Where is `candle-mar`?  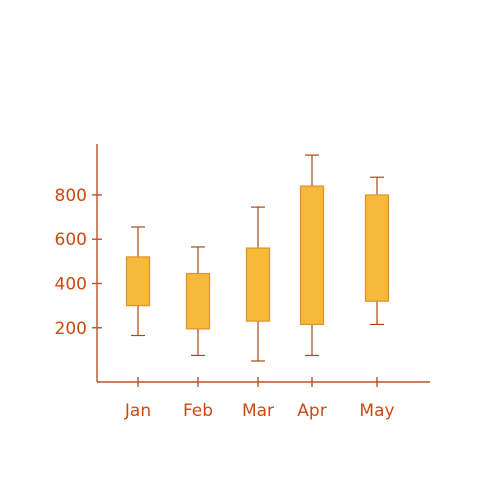 candle-mar is located at coordinates (258, 284).